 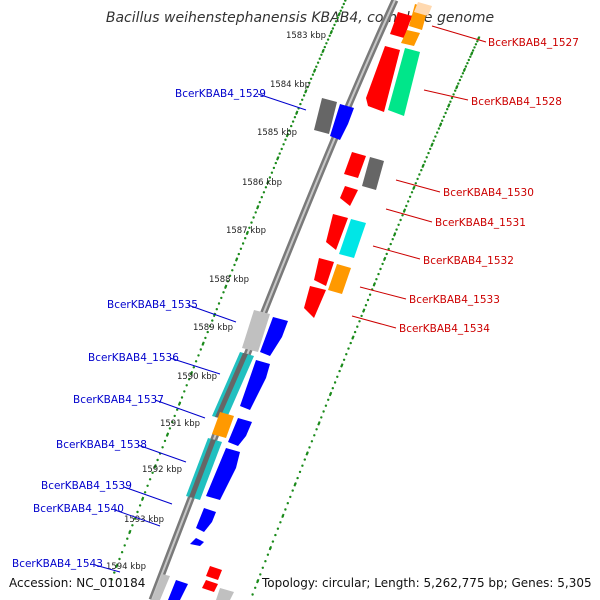 What do you see at coordinates (246, 231) in the screenshot?
I see `kbp-label: 1587 kbp` at bounding box center [246, 231].